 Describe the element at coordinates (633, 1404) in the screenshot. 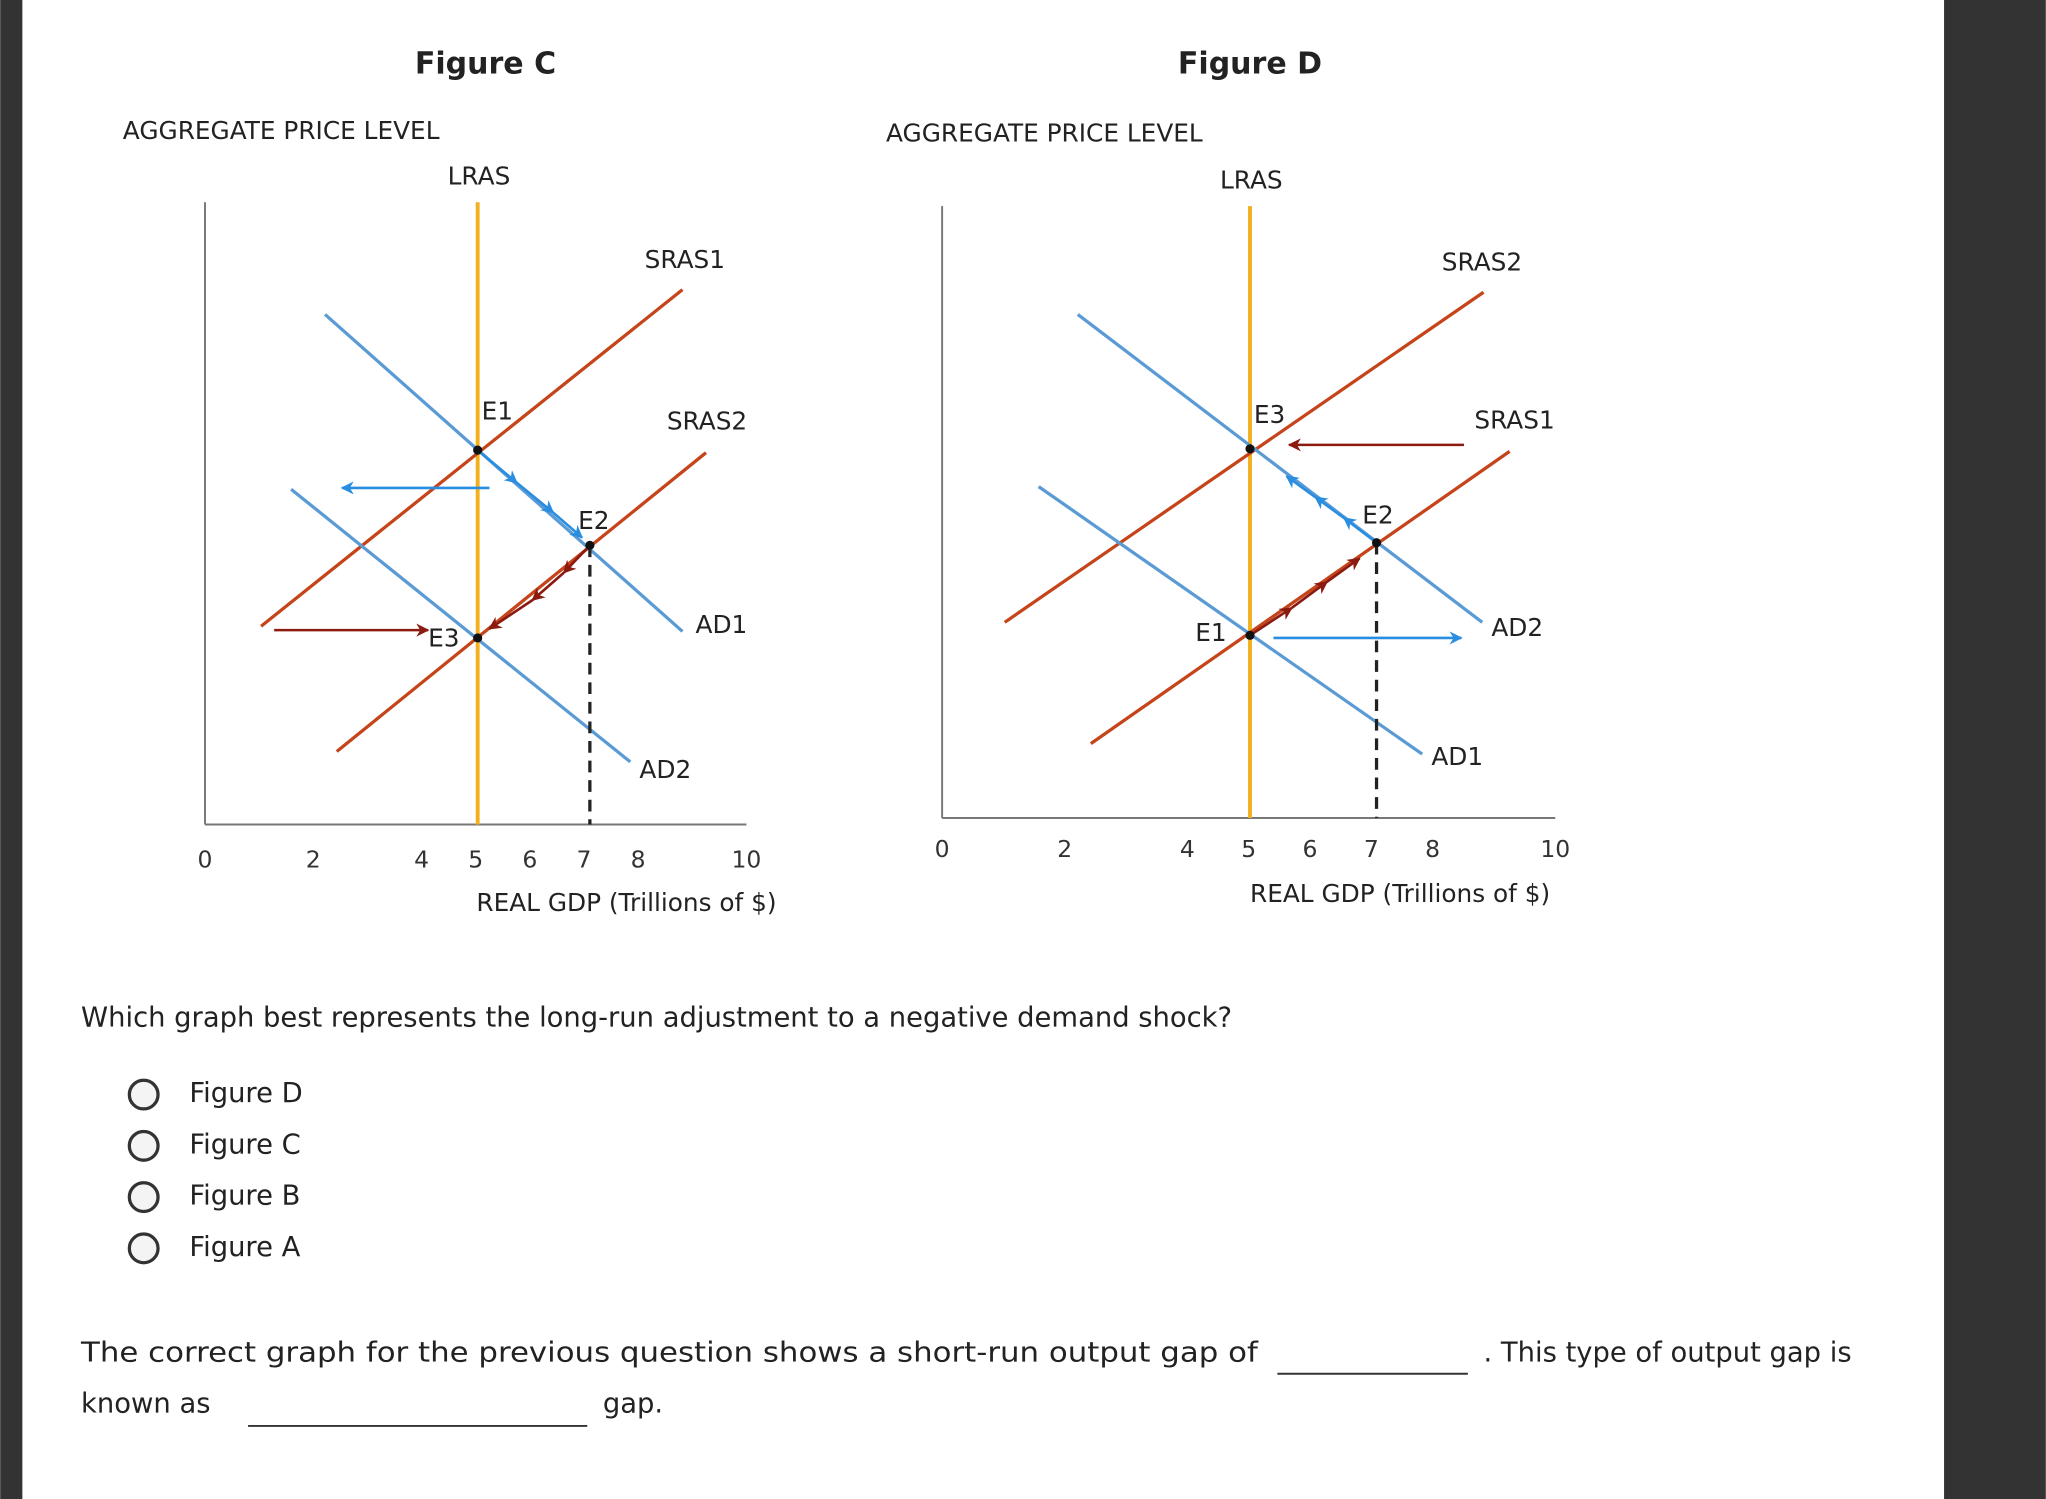

I see `followup-text: gap.` at that location.